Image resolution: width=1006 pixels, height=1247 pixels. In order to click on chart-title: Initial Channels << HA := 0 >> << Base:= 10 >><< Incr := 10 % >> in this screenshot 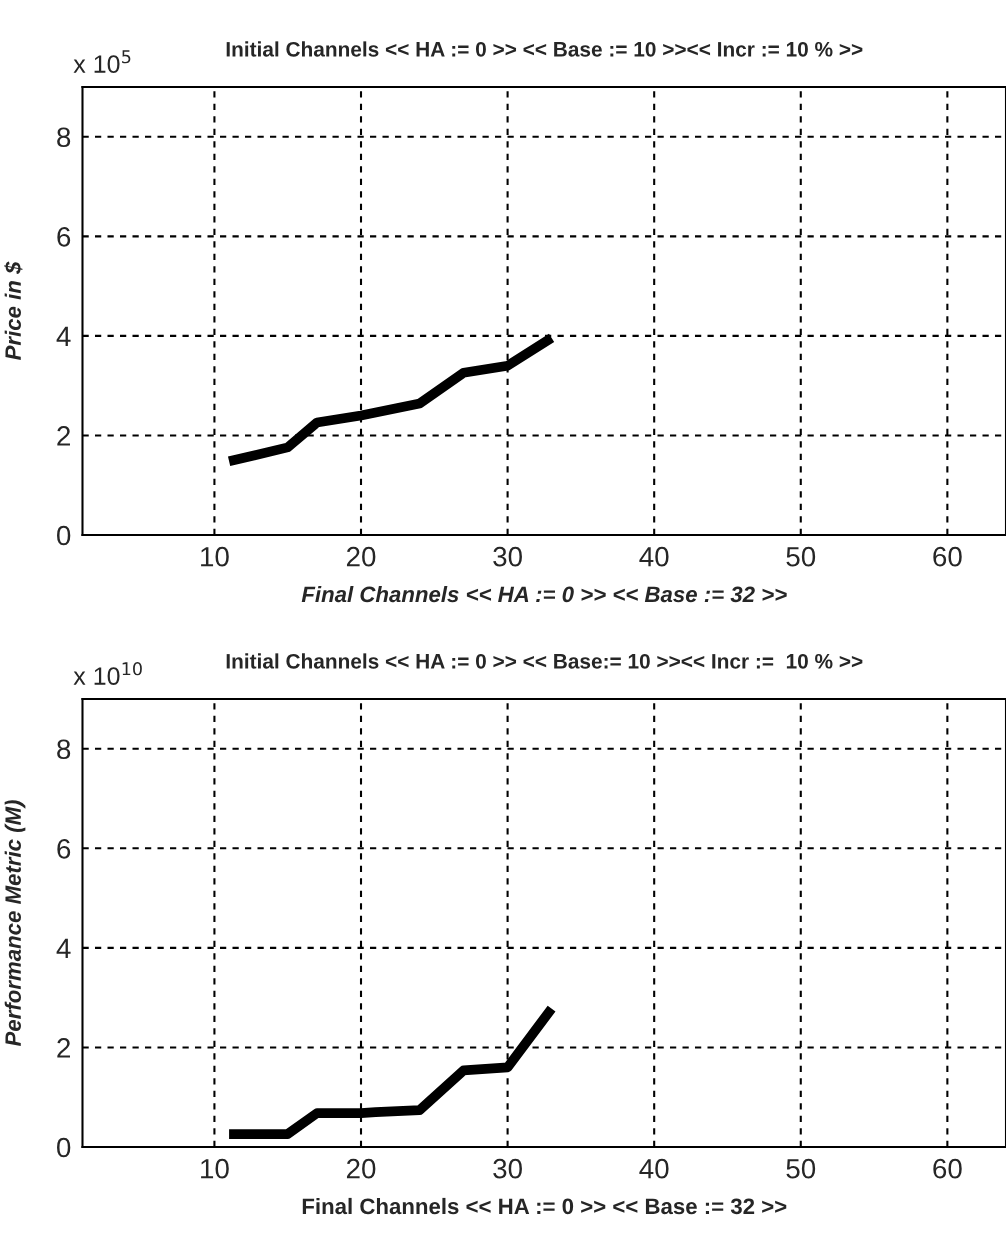, I will do `click(544, 661)`.